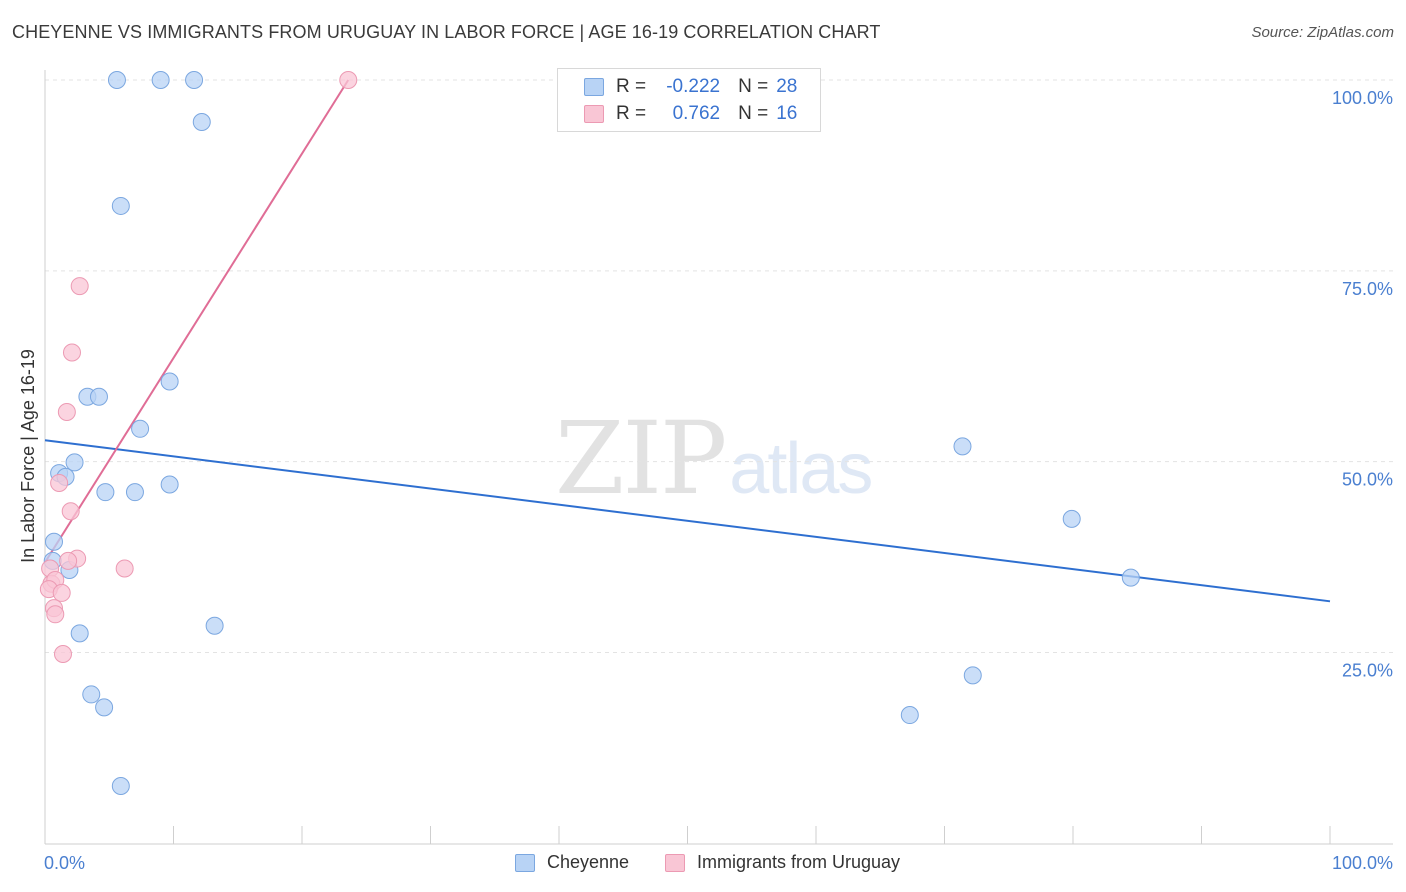 This screenshot has height=892, width=1406. What do you see at coordinates (787, 113) in the screenshot?
I see `uruguay-n-value: 16` at bounding box center [787, 113].